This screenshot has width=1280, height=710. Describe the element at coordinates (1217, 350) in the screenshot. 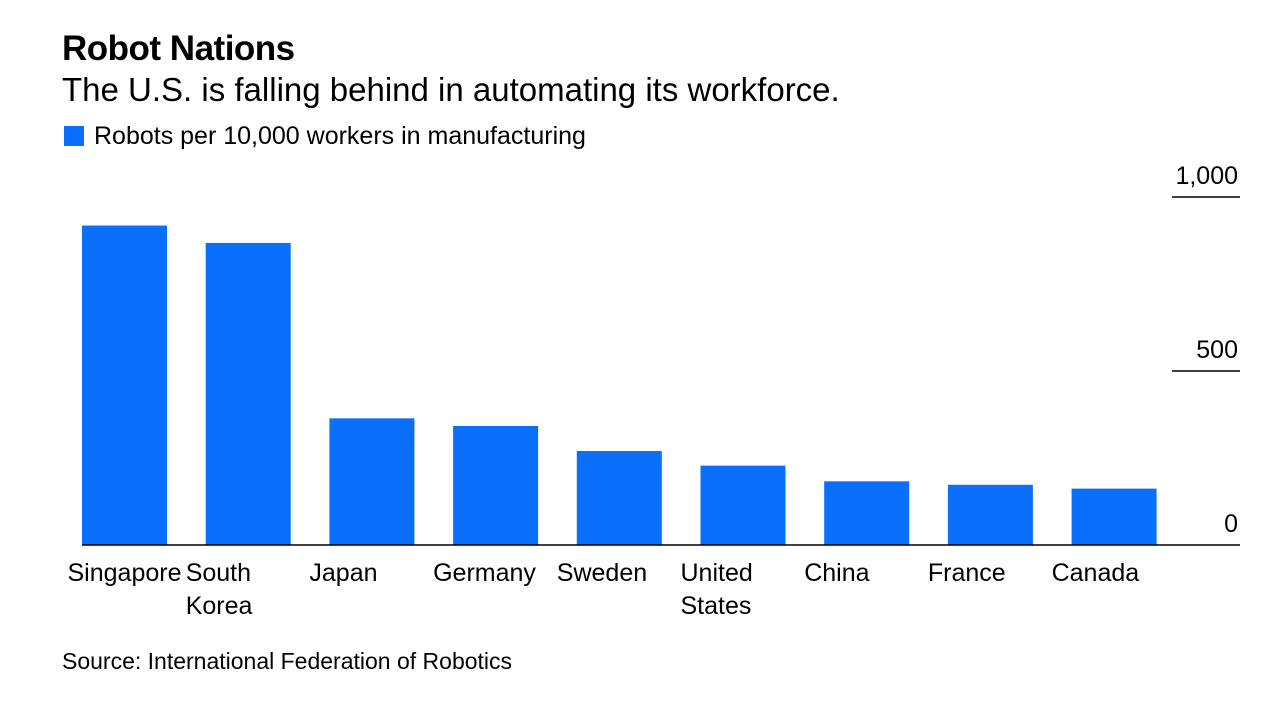

I see `y-tick-label: 500` at that location.